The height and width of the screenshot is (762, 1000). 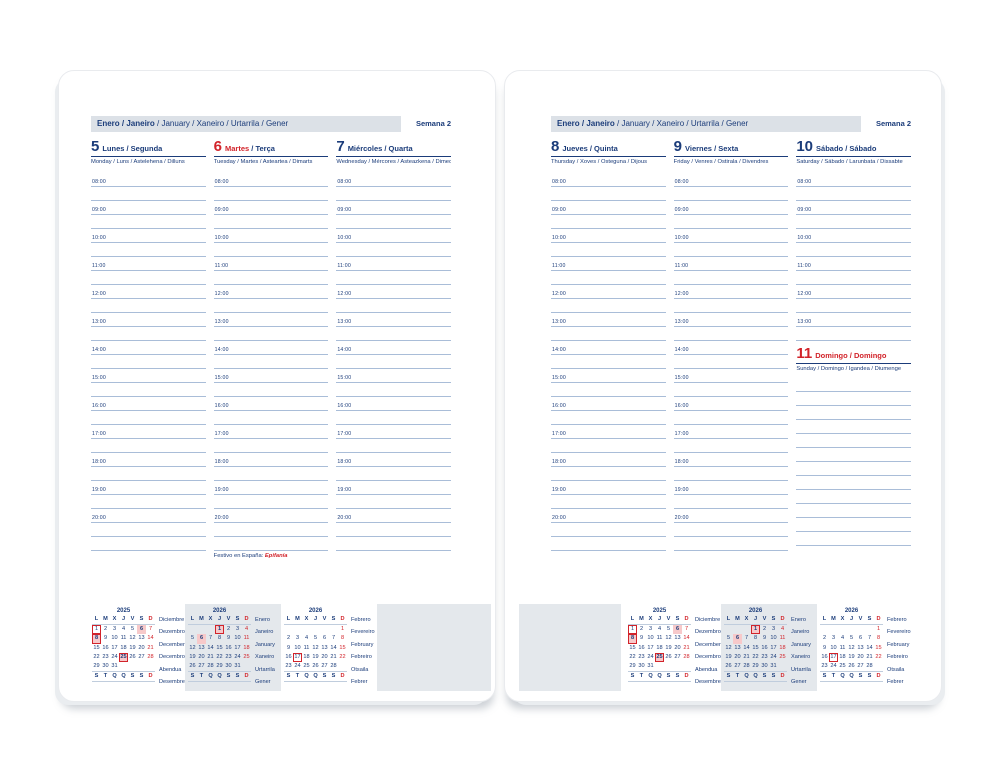 What do you see at coordinates (659, 629) in the screenshot?
I see `mini-day: 4` at bounding box center [659, 629].